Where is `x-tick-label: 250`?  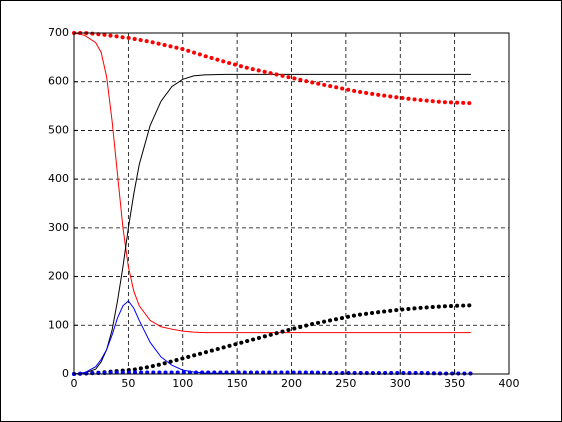
x-tick-label: 250 is located at coordinates (345, 383).